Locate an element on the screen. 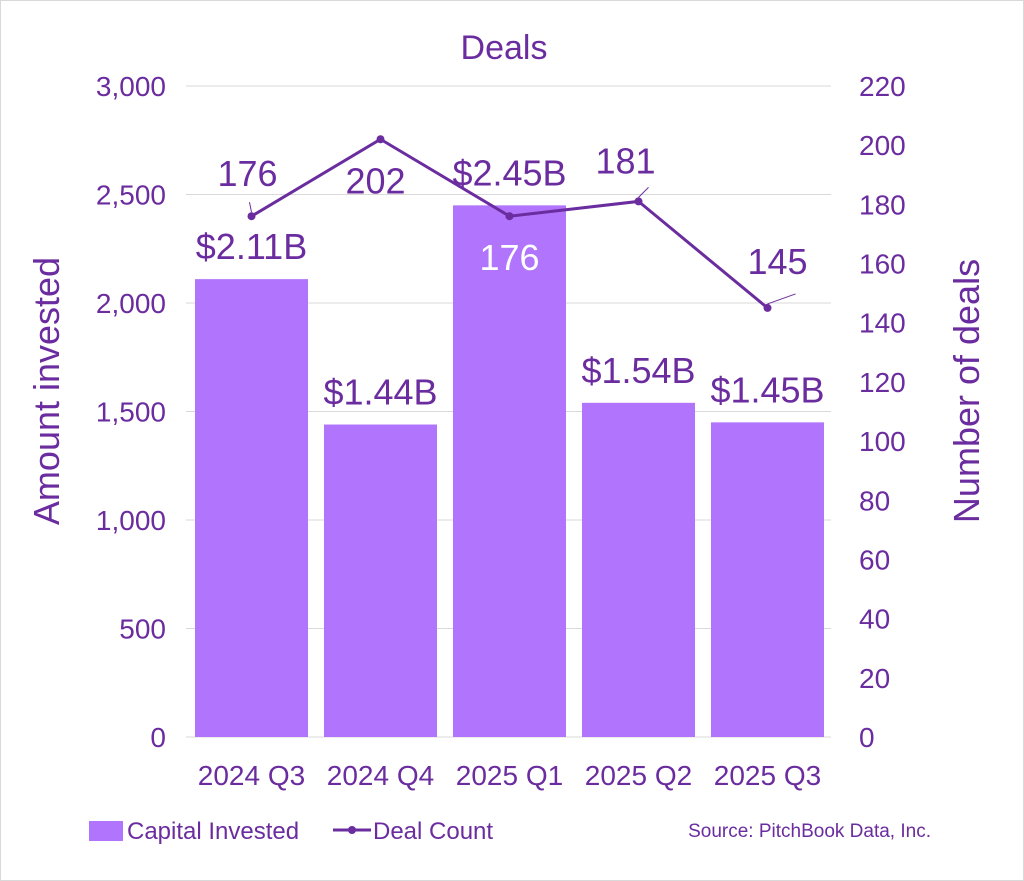 The image size is (1024, 881). left-axis-title: Amount invested is located at coordinates (46, 391).